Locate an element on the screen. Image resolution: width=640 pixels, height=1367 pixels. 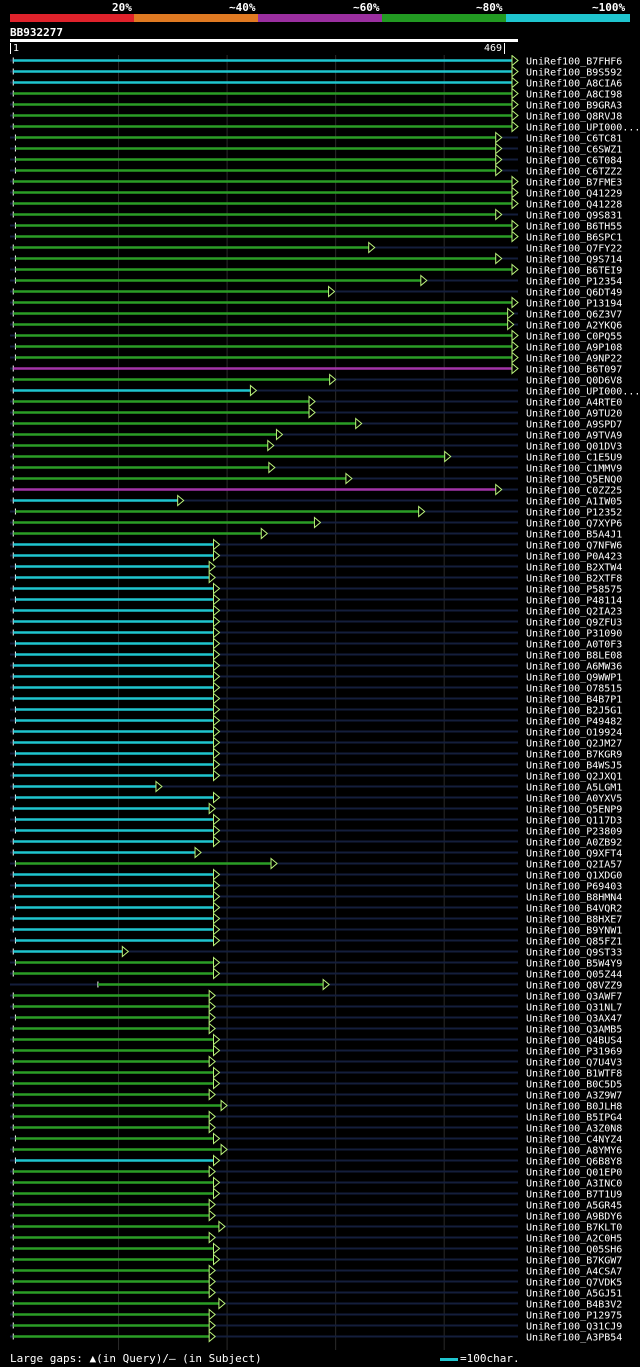
hit-row: UniRef100_A9SPD7 is located at coordinates (316, 424).